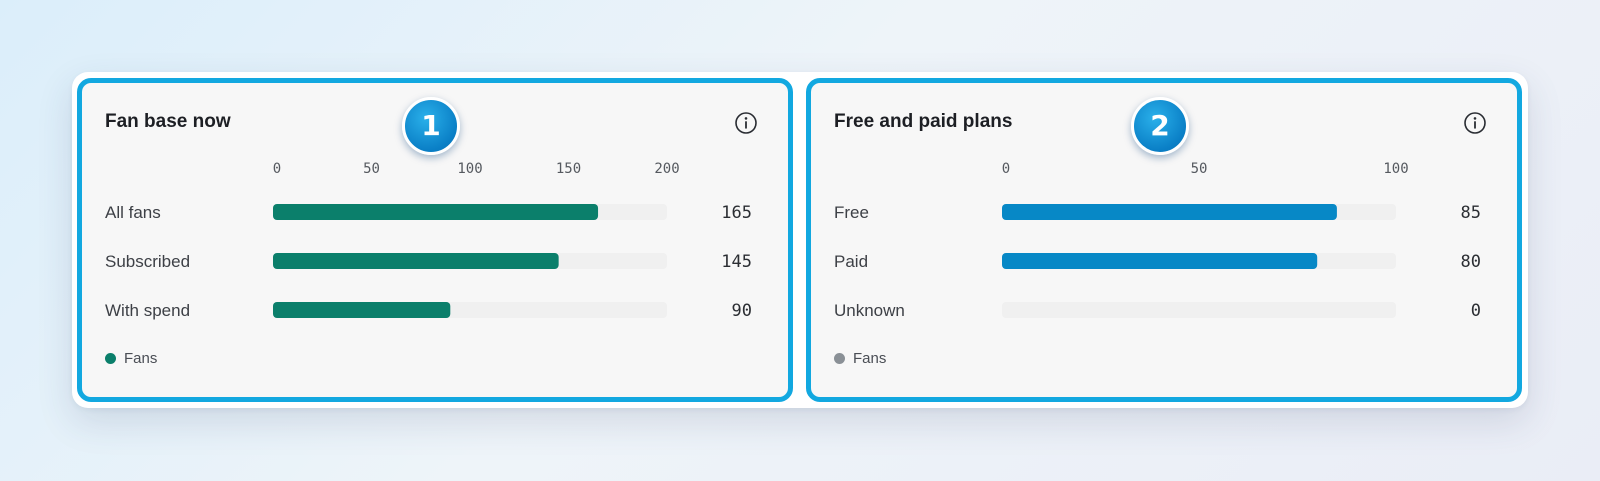  What do you see at coordinates (1476, 311) in the screenshot?
I see `value-label: 0` at bounding box center [1476, 311].